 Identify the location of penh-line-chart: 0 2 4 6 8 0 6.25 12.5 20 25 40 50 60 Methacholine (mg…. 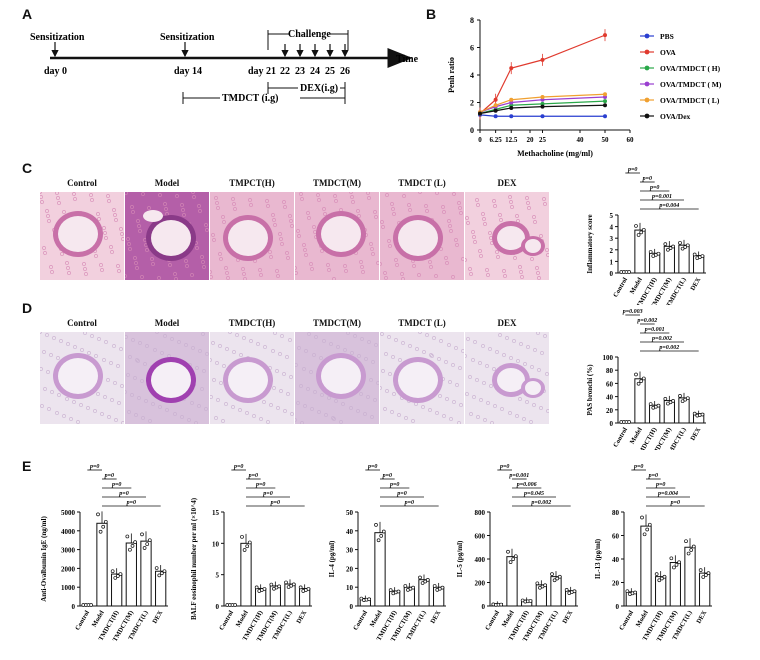
(584, 87).